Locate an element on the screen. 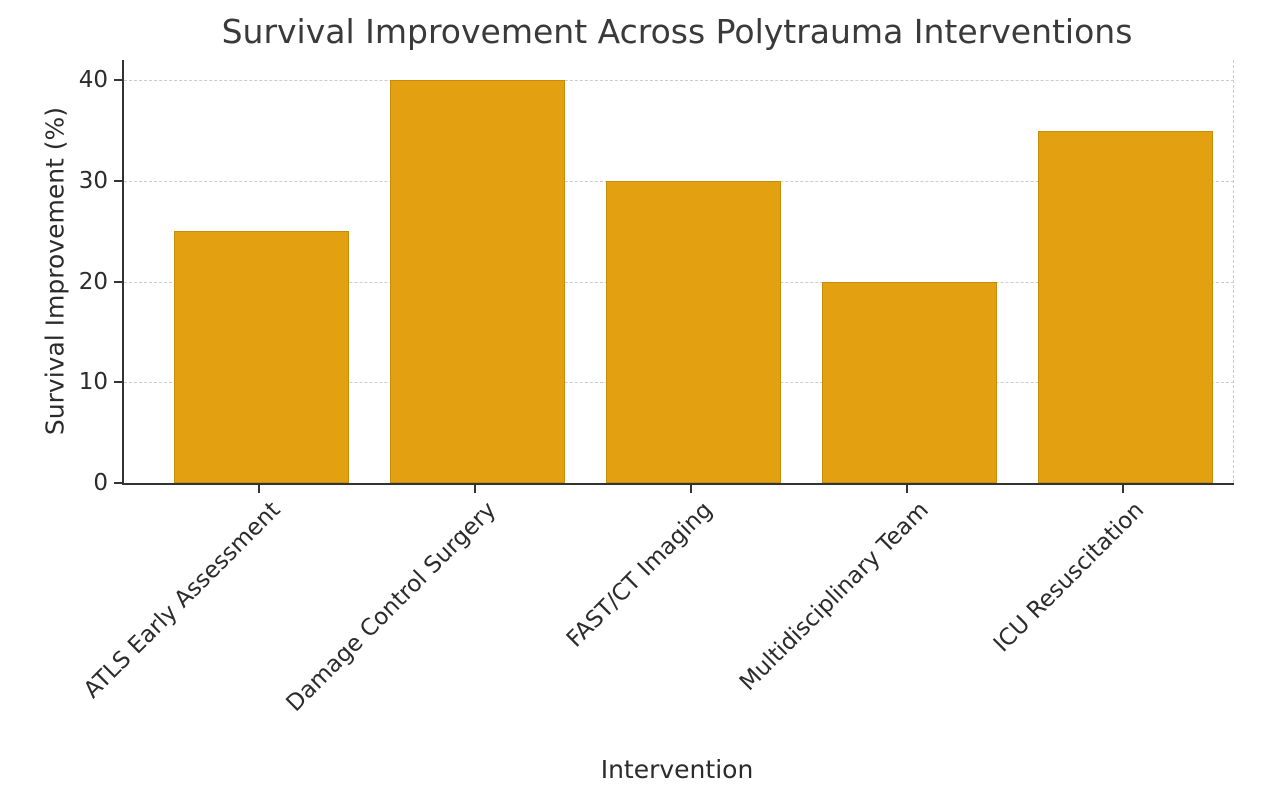 The image size is (1280, 803). gridline is located at coordinates (679, 81).